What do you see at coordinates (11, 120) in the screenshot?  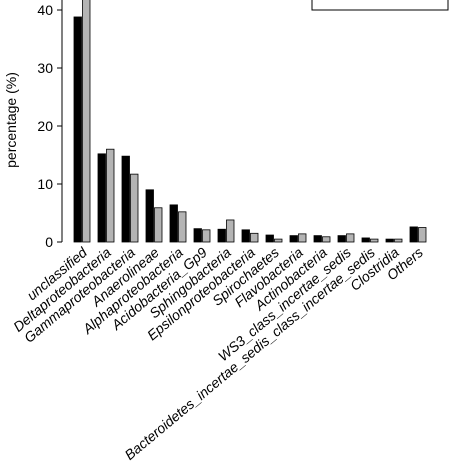 I see `y-axis-label: percentage (%)` at bounding box center [11, 120].